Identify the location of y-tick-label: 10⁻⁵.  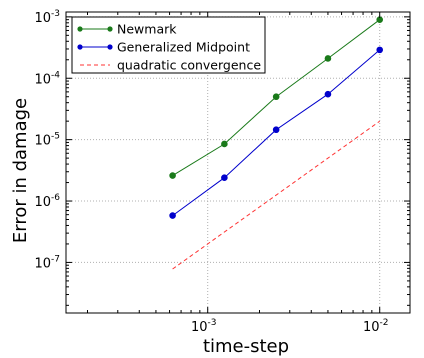
(47, 140).